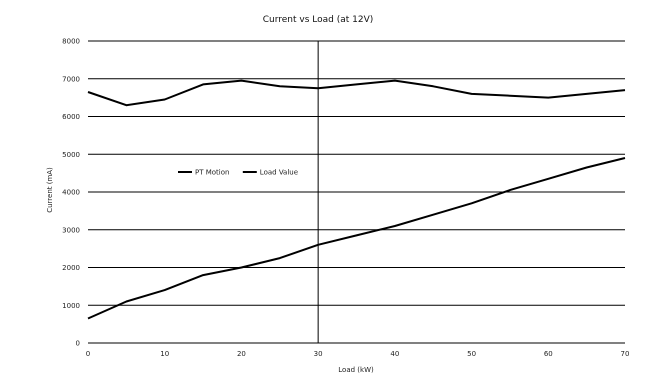  What do you see at coordinates (71, 155) in the screenshot?
I see `y-tick-label: 5000` at bounding box center [71, 155].